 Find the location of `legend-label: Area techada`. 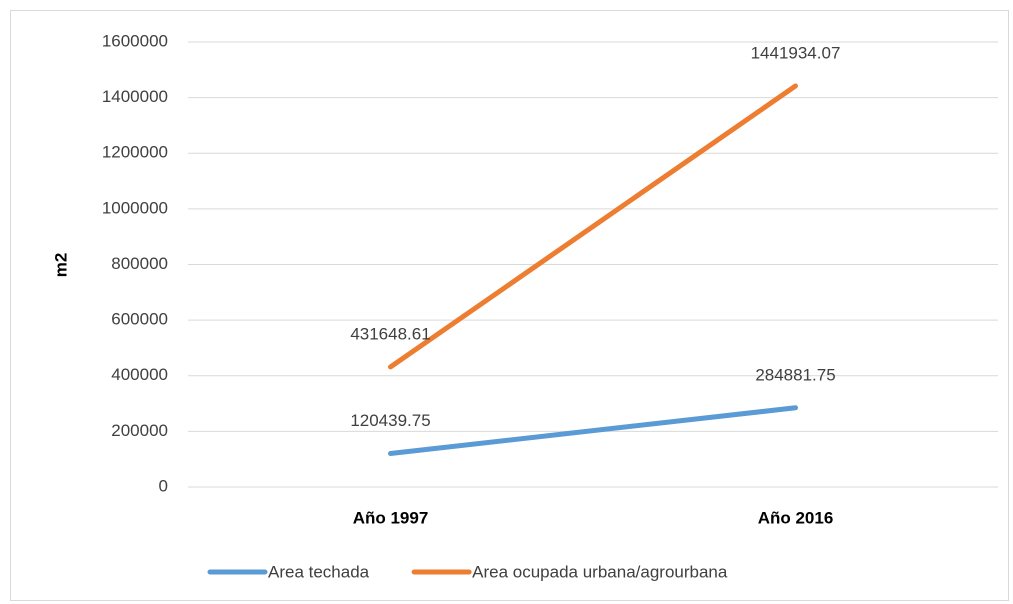

legend-label: Area techada is located at coordinates (319, 571).